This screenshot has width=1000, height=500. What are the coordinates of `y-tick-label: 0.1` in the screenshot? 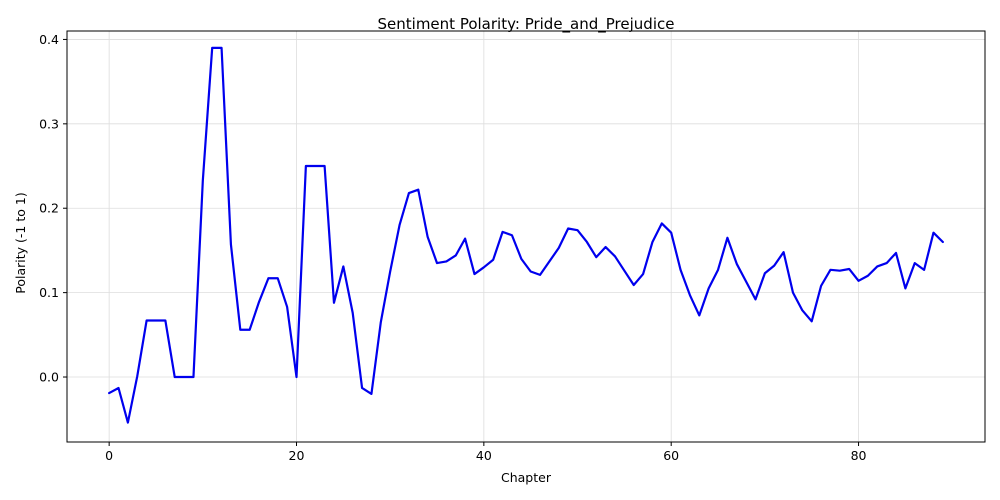 It's located at (49, 292).